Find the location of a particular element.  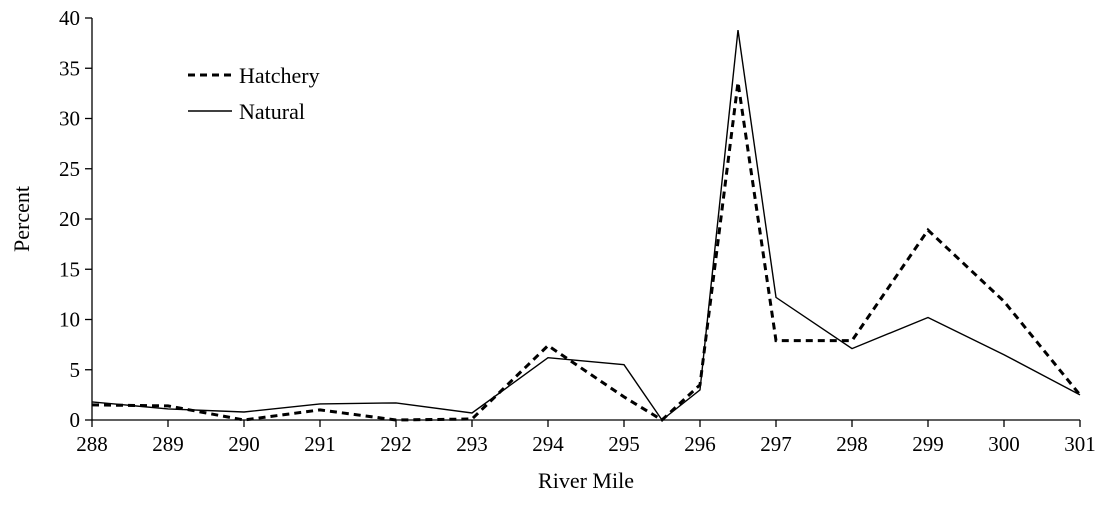

x-tick-label: 294 is located at coordinates (548, 444).